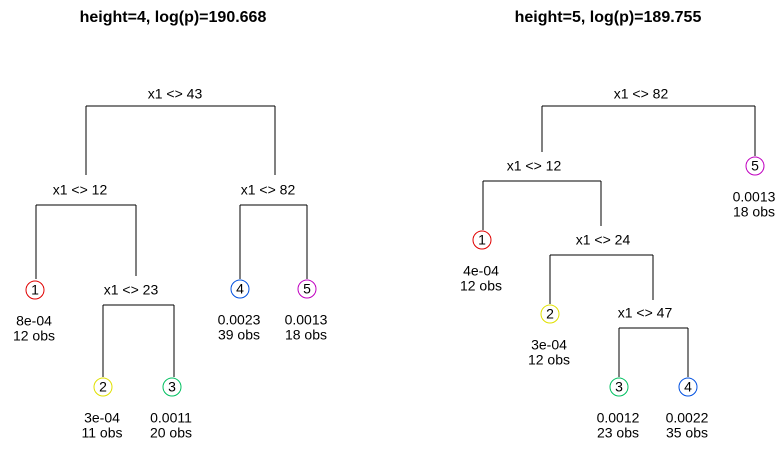 The image size is (780, 457). Describe the element at coordinates (102, 433) in the screenshot. I see `leaf-obs: 11 obs` at that location.